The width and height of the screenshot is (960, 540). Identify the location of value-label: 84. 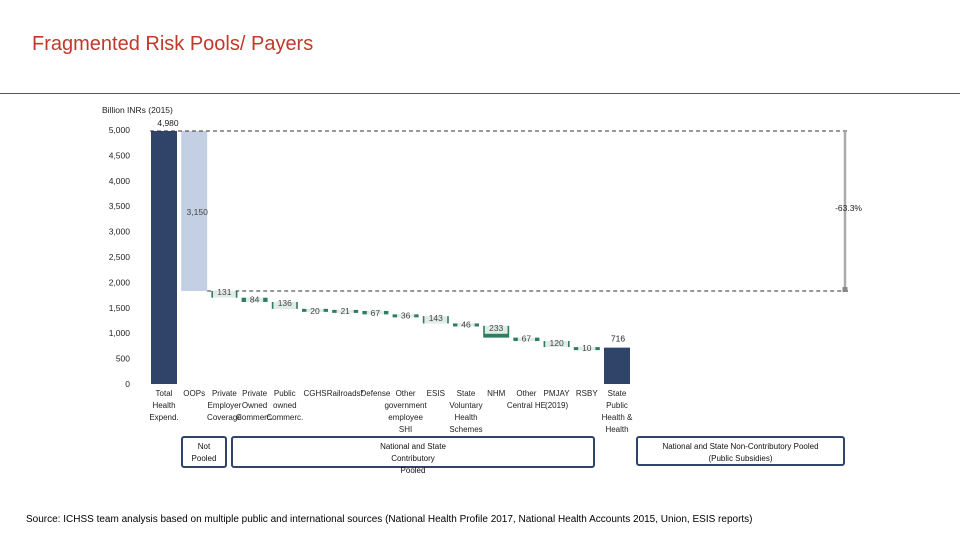
(255, 300).